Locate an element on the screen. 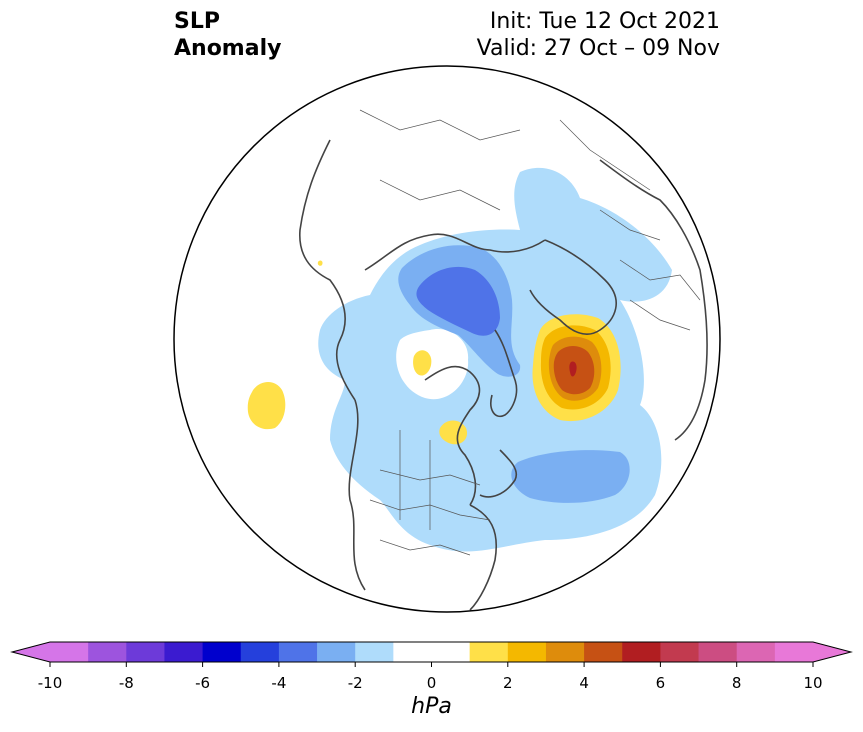 This screenshot has height=732, width=863. coastline-east-america is located at coordinates (483, 557).